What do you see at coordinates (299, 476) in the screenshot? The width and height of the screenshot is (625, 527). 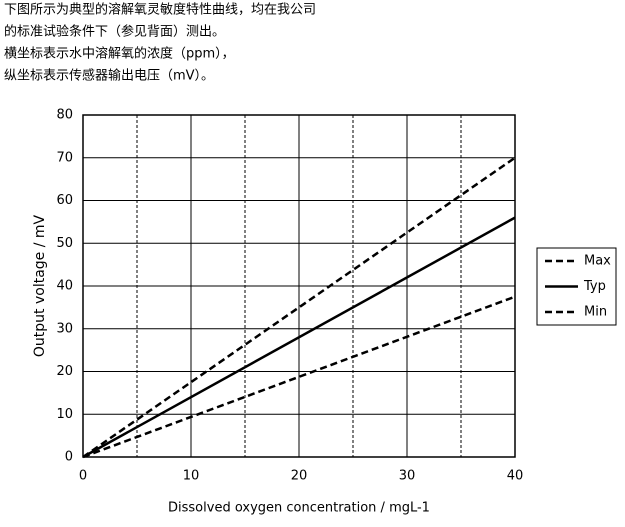 I see `x-tick-label: 20` at bounding box center [299, 476].